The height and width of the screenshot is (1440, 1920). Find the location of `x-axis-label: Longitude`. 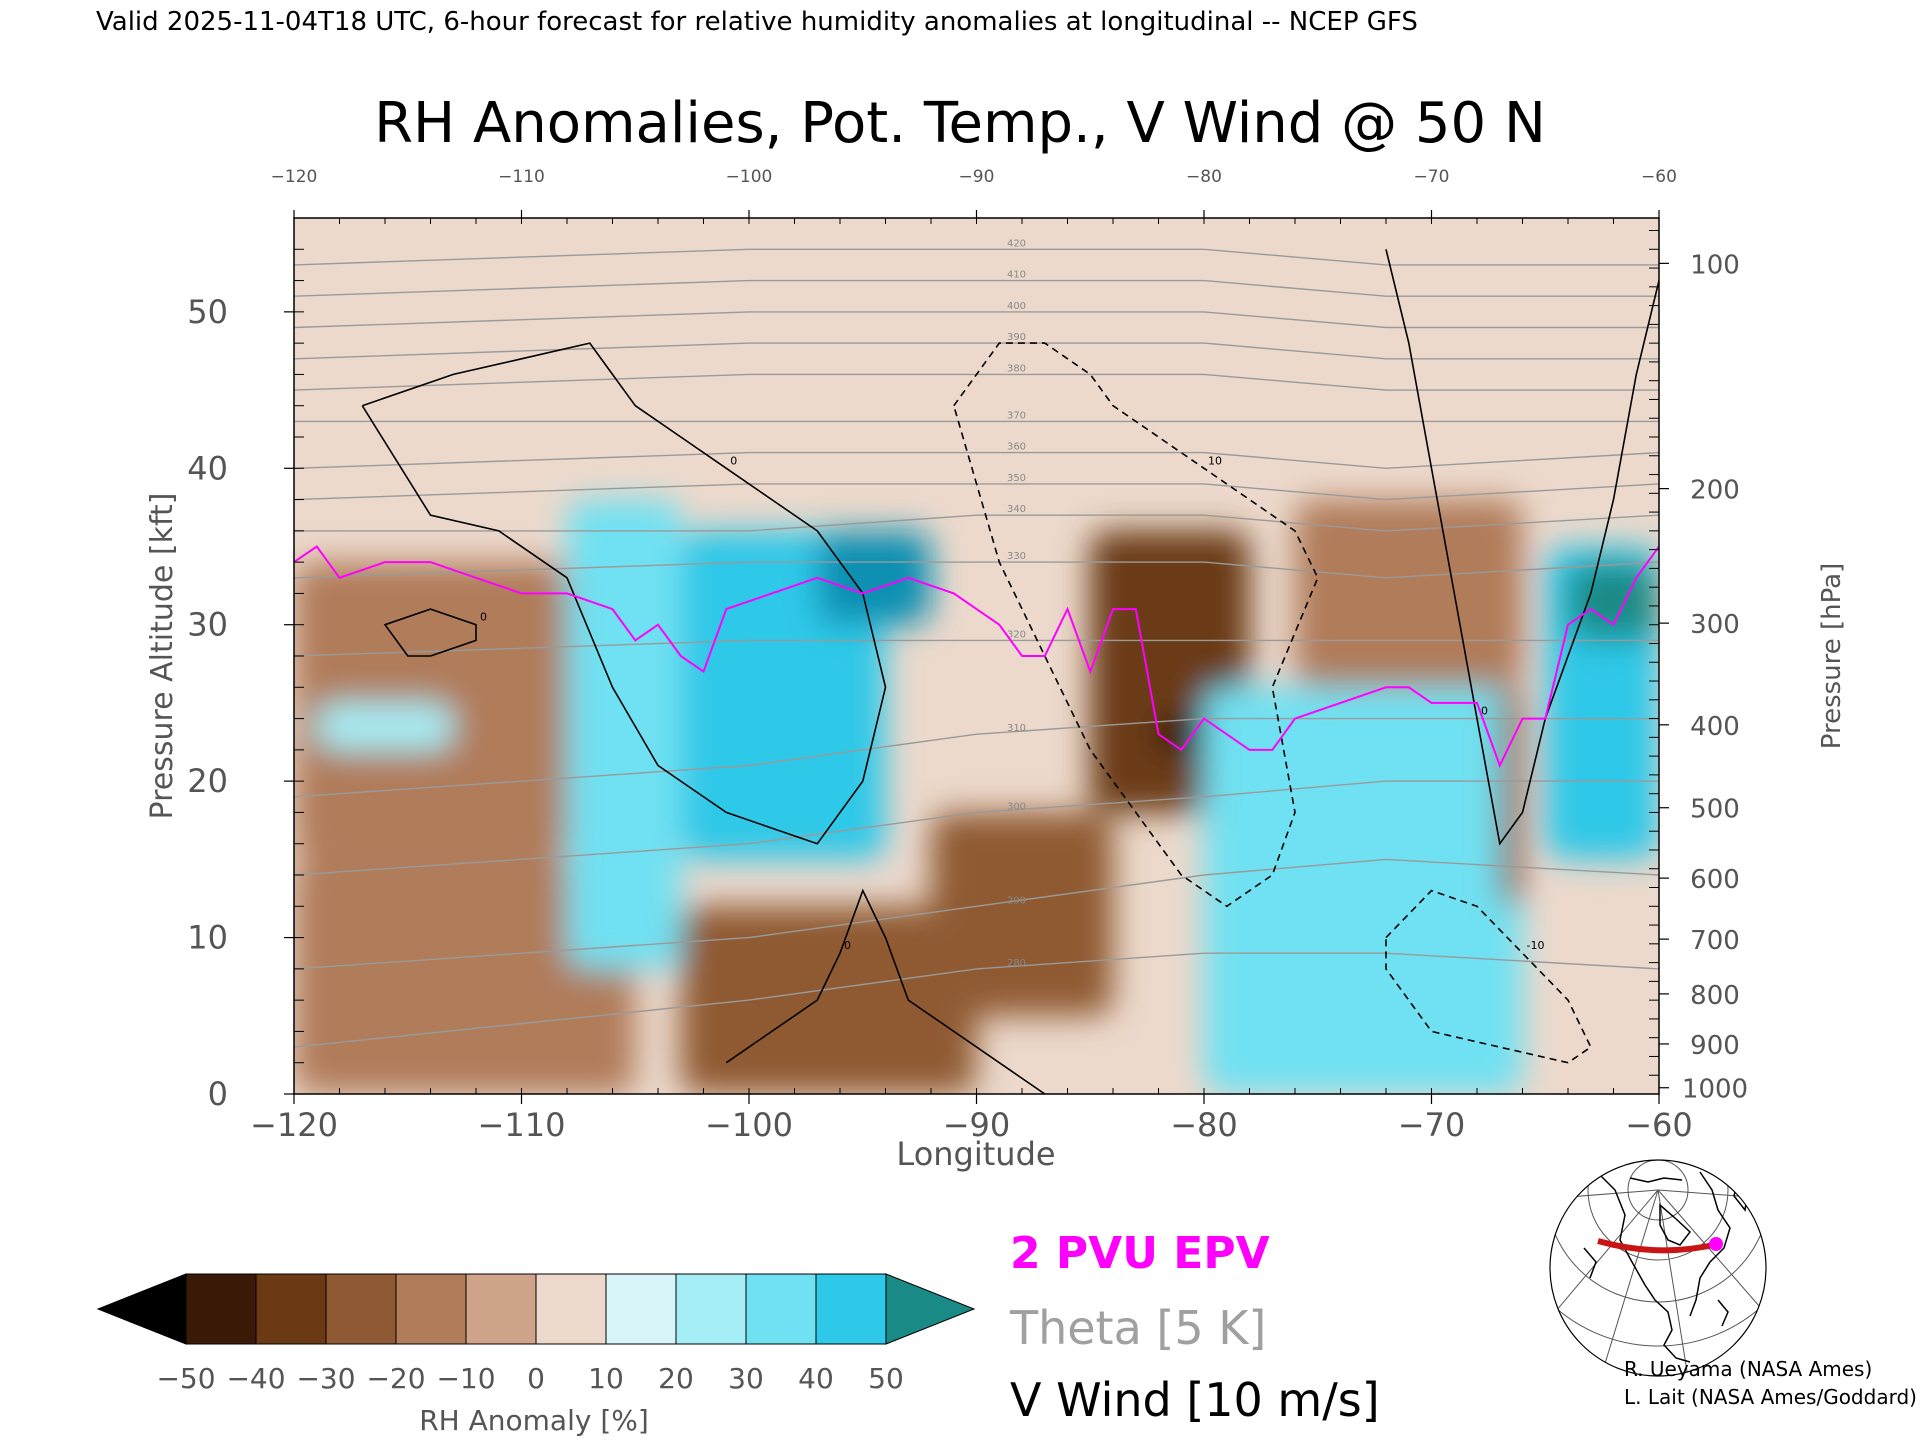

x-axis-label: Longitude is located at coordinates (975, 1154).